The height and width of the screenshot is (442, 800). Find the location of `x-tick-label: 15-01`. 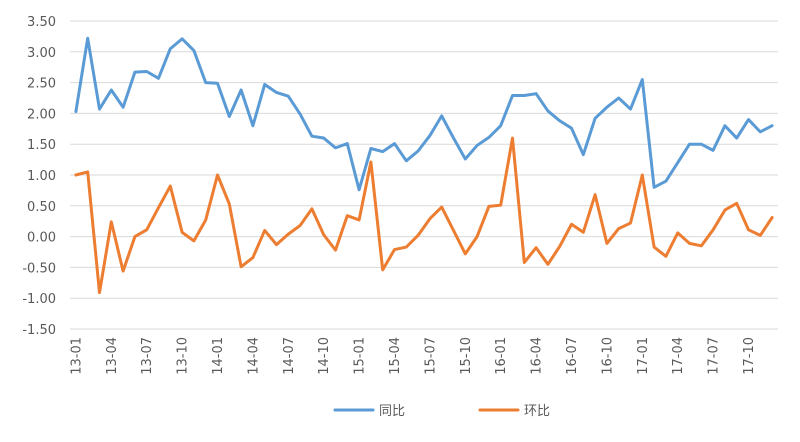

x-tick-label: 15-01 is located at coordinates (360, 356).